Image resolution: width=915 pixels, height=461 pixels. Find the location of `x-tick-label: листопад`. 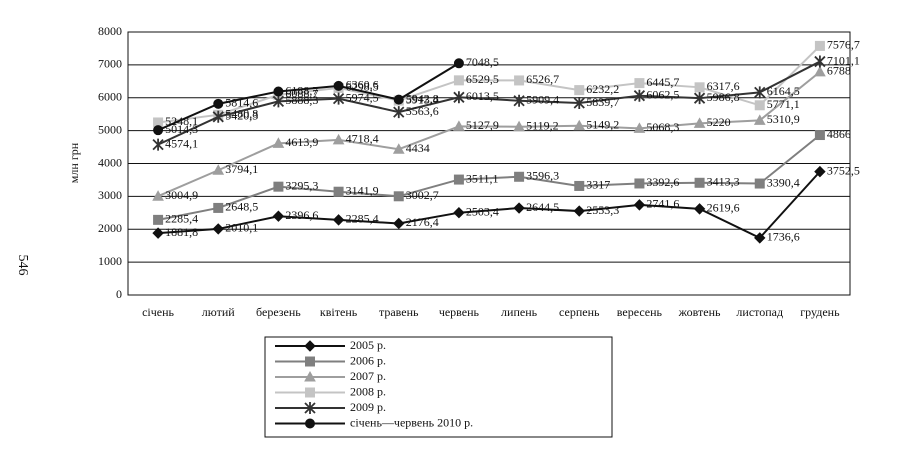

x-tick-label: листопад is located at coordinates (759, 312).